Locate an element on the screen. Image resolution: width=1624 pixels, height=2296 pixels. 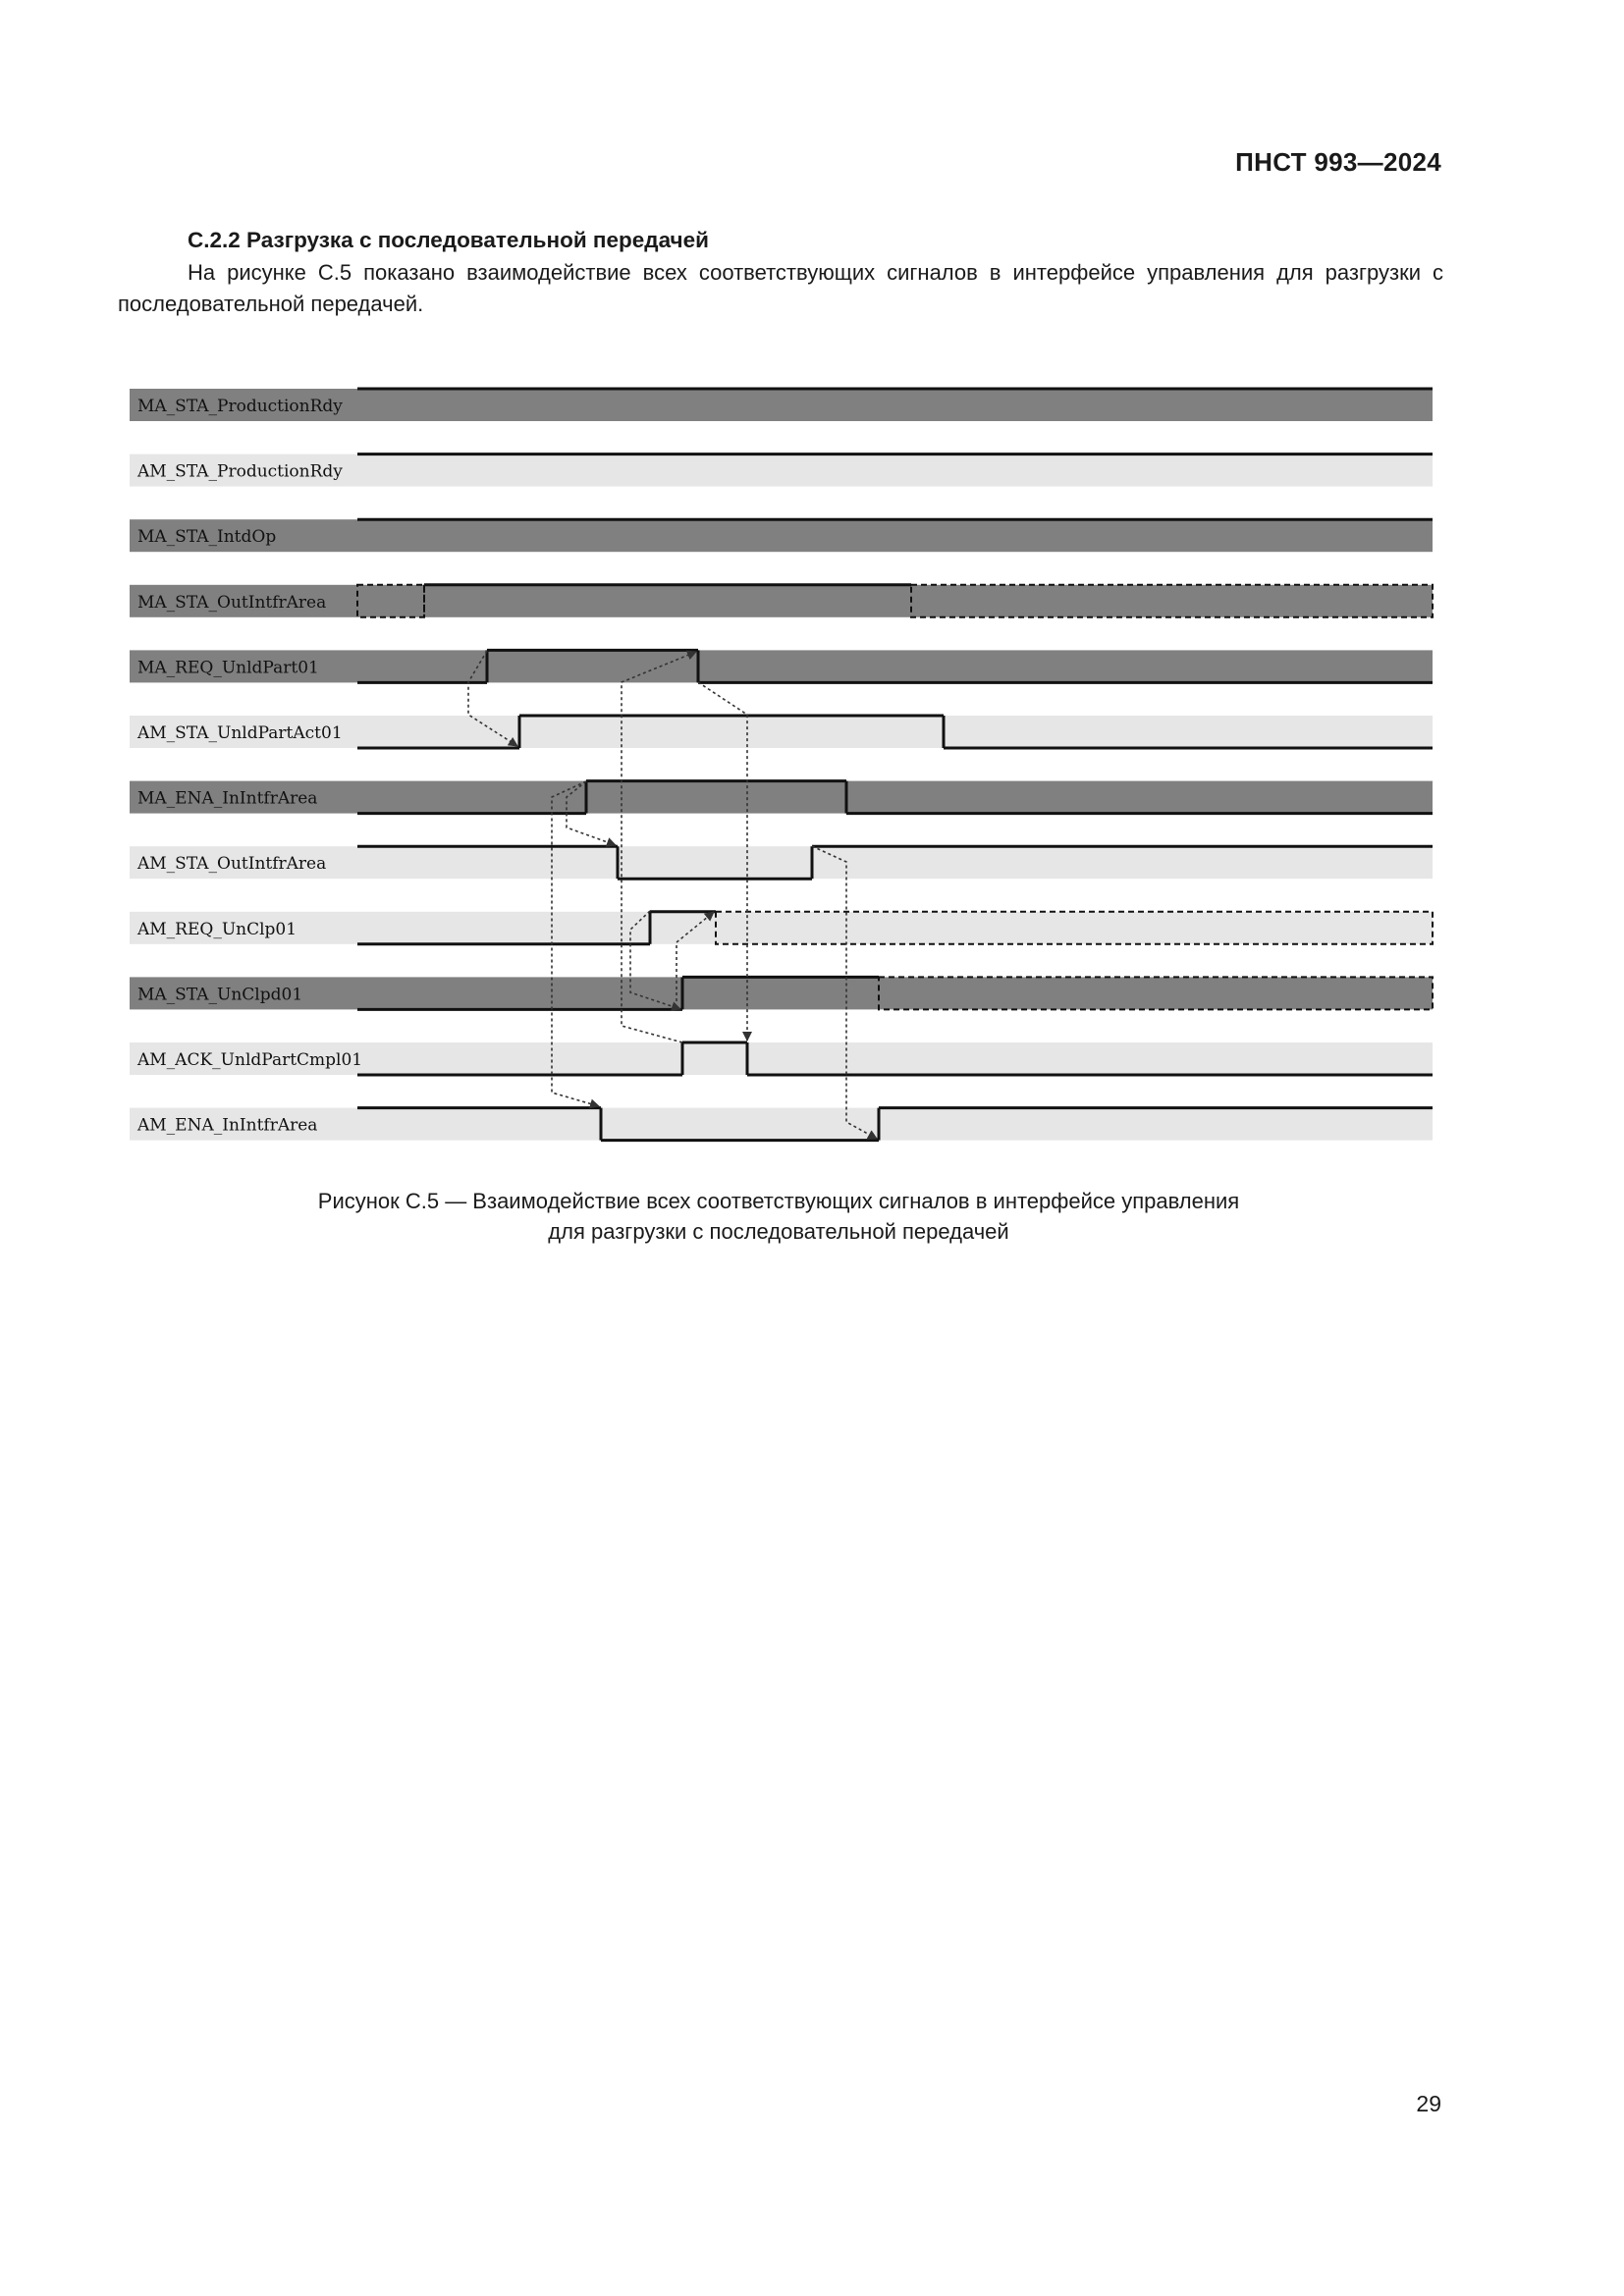
signal-label: MA_REQ_UnldPart01 is located at coordinates (228, 667).